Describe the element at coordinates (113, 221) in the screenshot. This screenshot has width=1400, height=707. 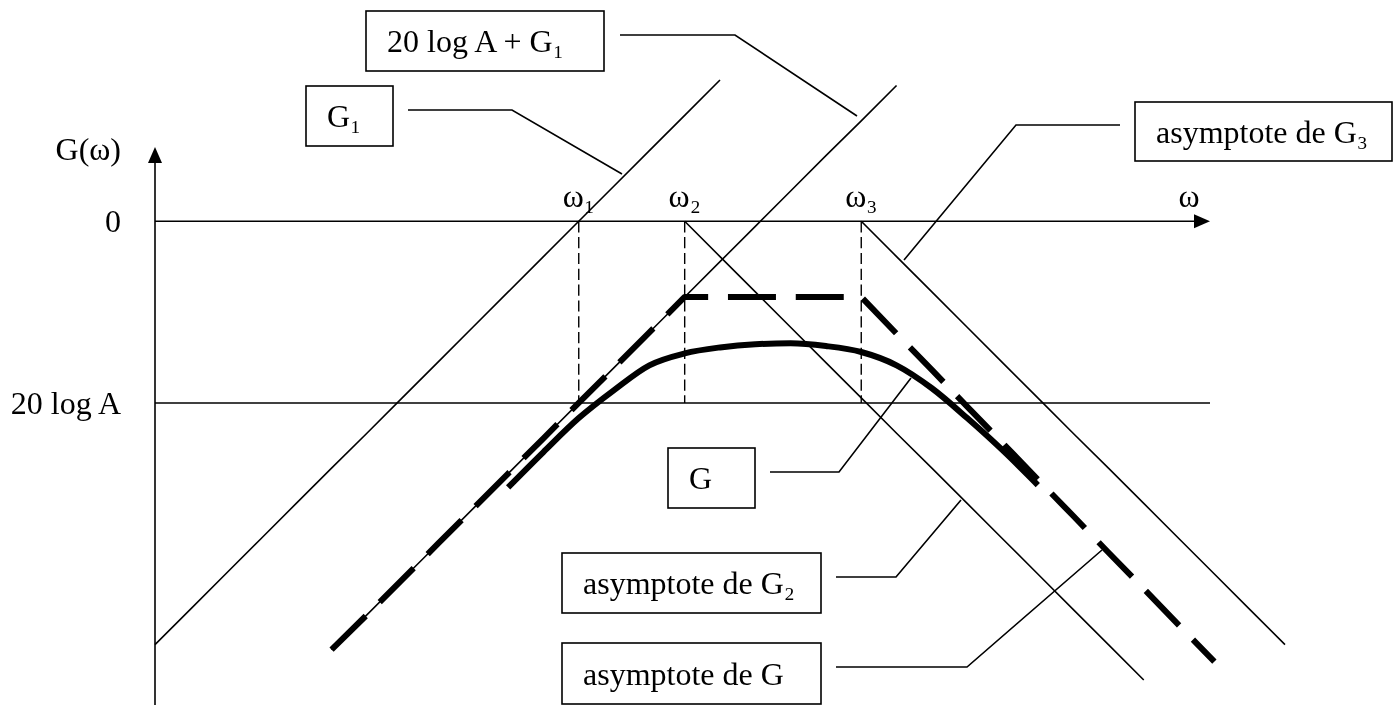
I see `text: 0` at that location.